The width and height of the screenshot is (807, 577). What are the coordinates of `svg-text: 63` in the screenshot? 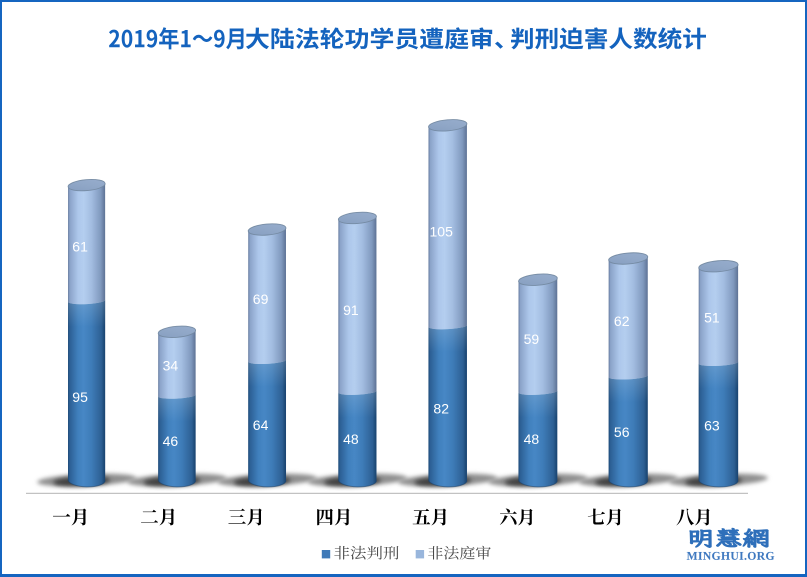 It's located at (712, 426).